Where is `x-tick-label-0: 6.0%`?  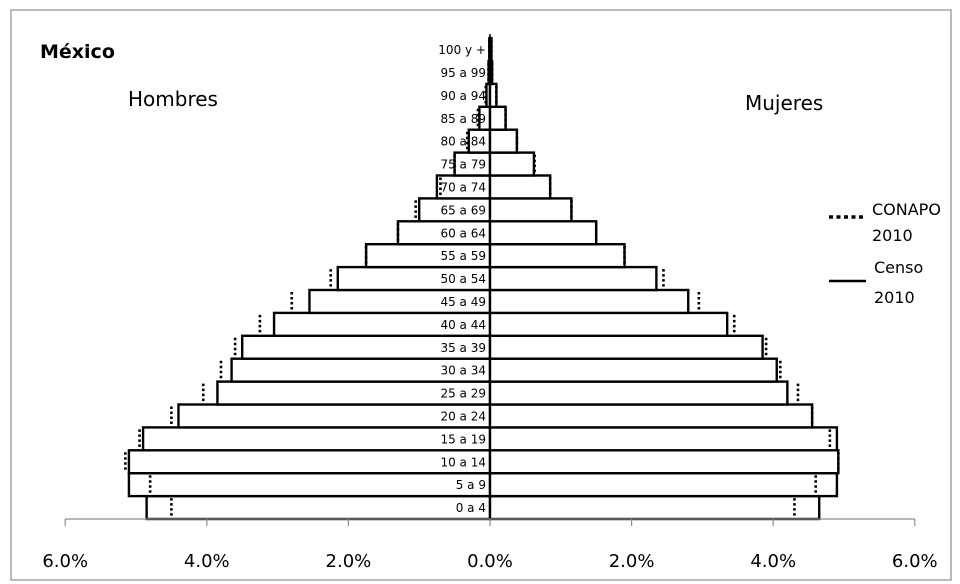
x-tick-label-0: 6.0% is located at coordinates (65, 561).